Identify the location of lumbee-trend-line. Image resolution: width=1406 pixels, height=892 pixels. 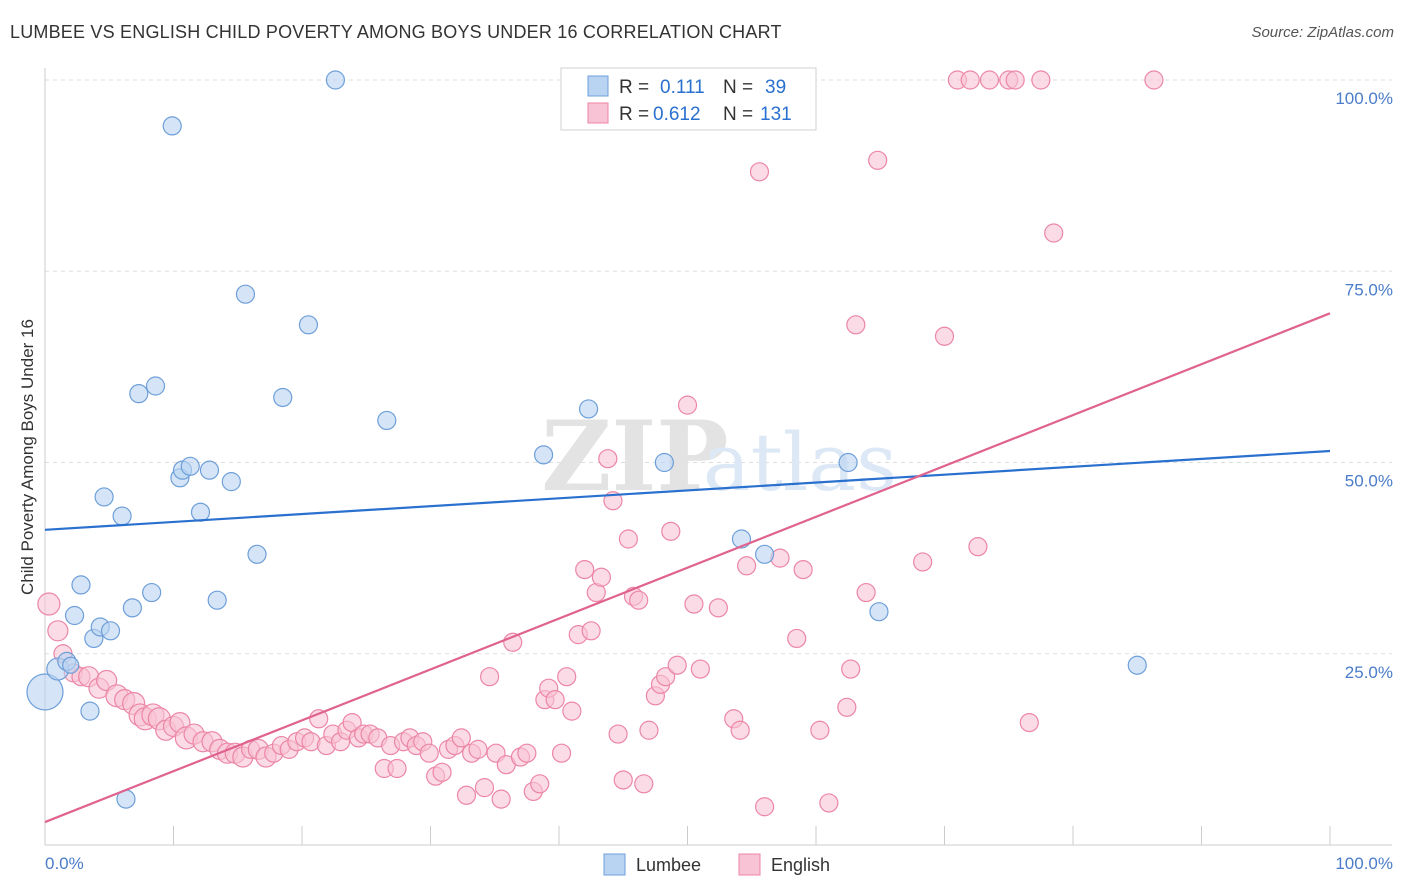
(687, 490).